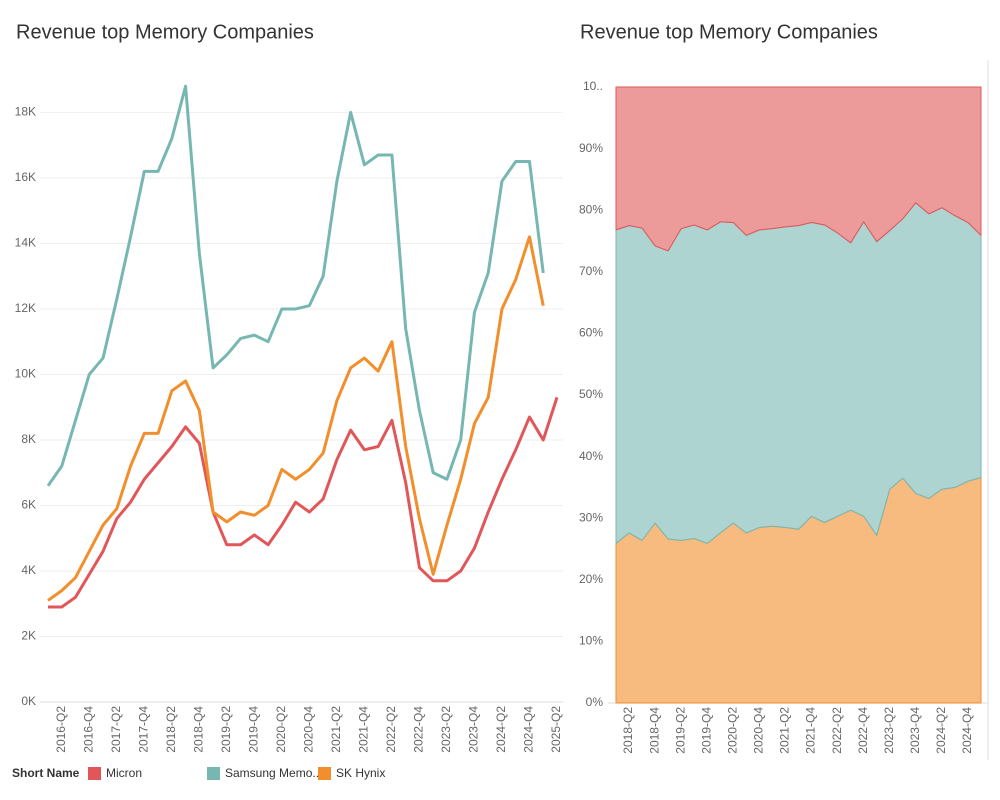  What do you see at coordinates (143, 729) in the screenshot?
I see `x-tick-label: 2017-Q4` at bounding box center [143, 729].